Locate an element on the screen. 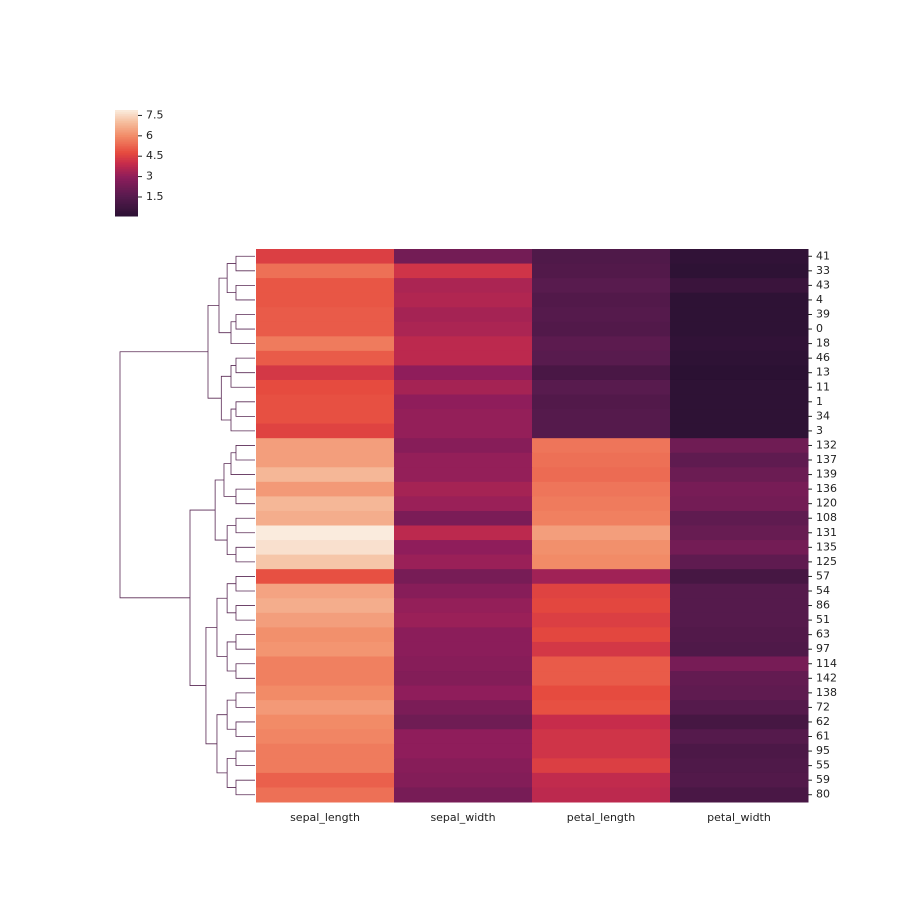 The image size is (900, 900). colorbar-tick-label: 4.5 is located at coordinates (155, 155).